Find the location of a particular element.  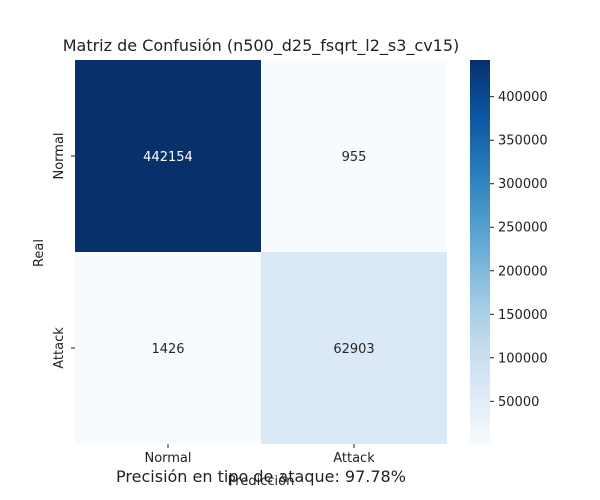

y-axis-label: Real is located at coordinates (39, 253).